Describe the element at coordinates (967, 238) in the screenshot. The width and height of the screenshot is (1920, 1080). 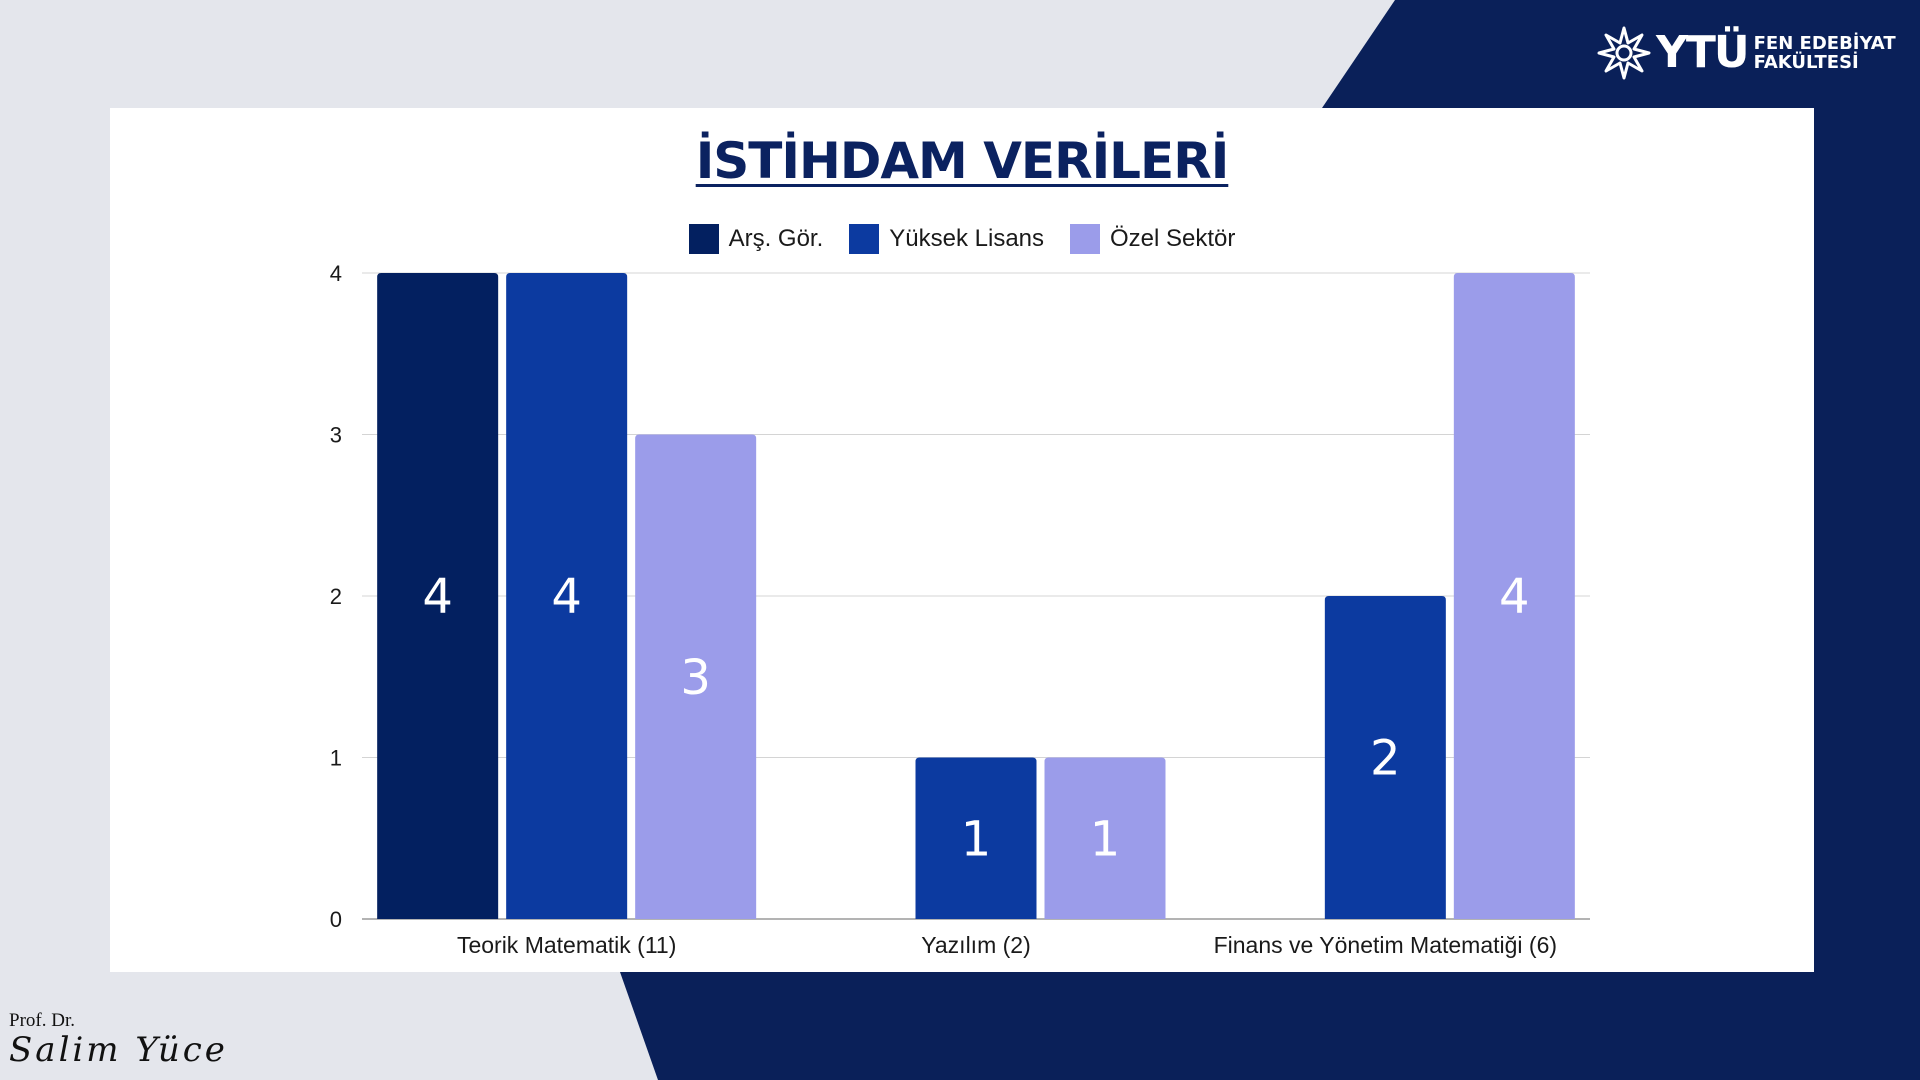
I see `legend-label-yuksek-lisans: Yüksek Lisans` at that location.